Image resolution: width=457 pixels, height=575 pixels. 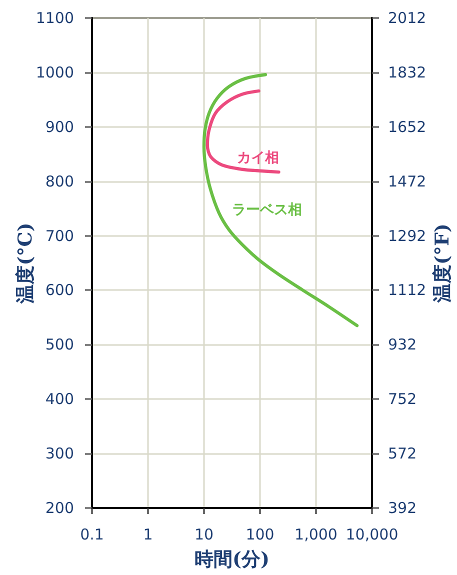 What do you see at coordinates (204, 535) in the screenshot?
I see `x-tick-label: 10` at bounding box center [204, 535].